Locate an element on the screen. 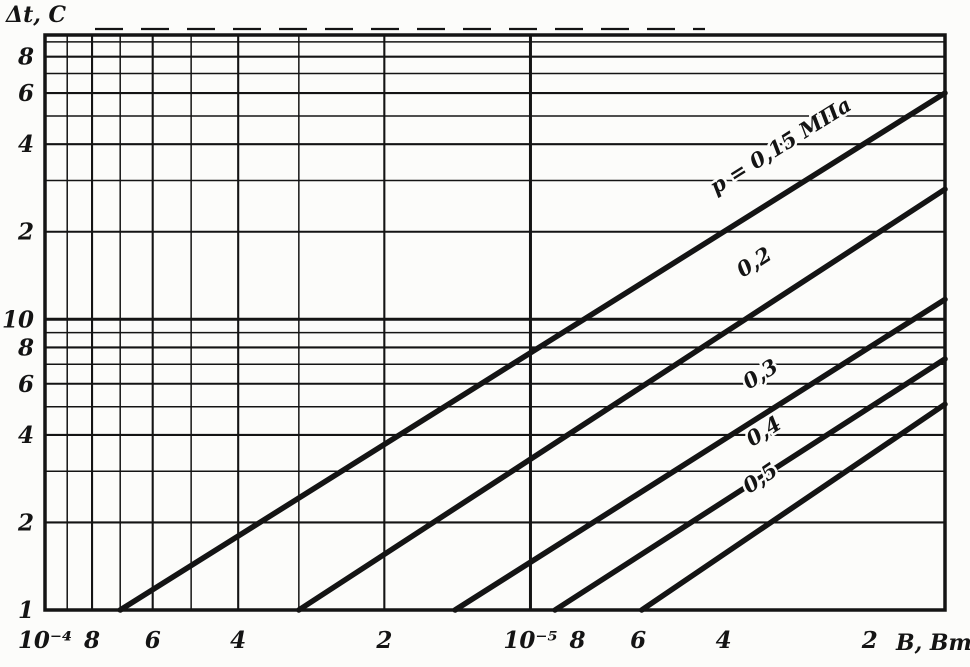  series-label: 0,5 is located at coordinates (760, 477).